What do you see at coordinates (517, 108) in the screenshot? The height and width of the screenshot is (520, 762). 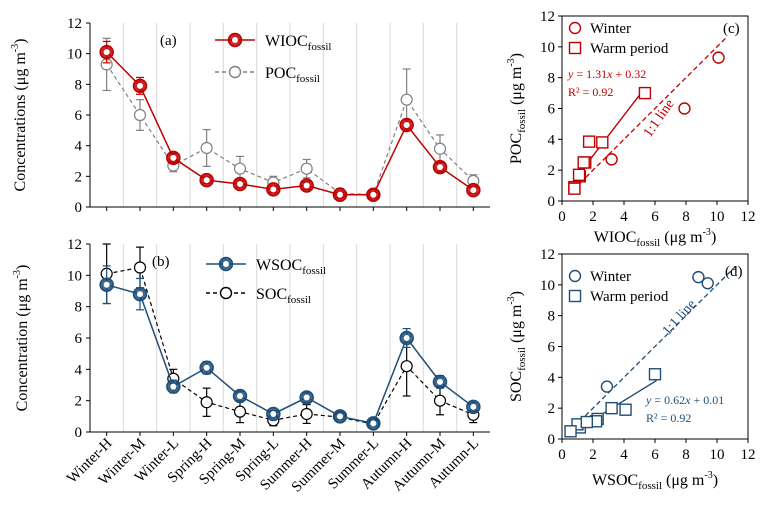 I see `y-axis-label: POCfossil (μg m-3)` at bounding box center [517, 108].